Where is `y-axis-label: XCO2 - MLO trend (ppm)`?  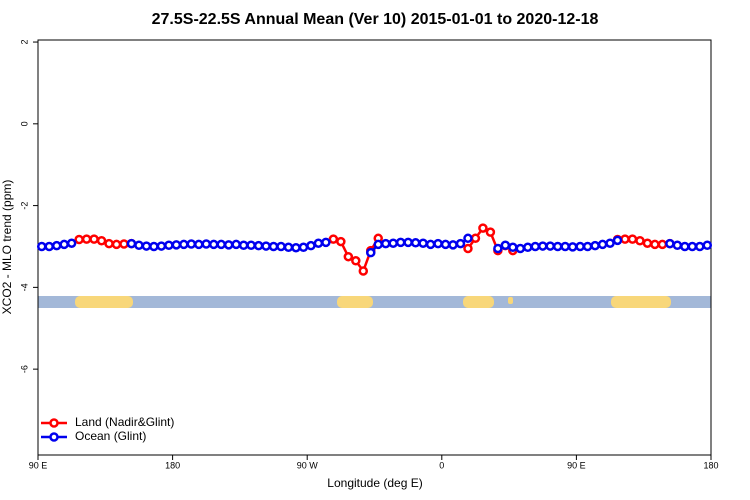
y-axis-label: XCO2 - MLO trend (ppm) is located at coordinates (7, 247).